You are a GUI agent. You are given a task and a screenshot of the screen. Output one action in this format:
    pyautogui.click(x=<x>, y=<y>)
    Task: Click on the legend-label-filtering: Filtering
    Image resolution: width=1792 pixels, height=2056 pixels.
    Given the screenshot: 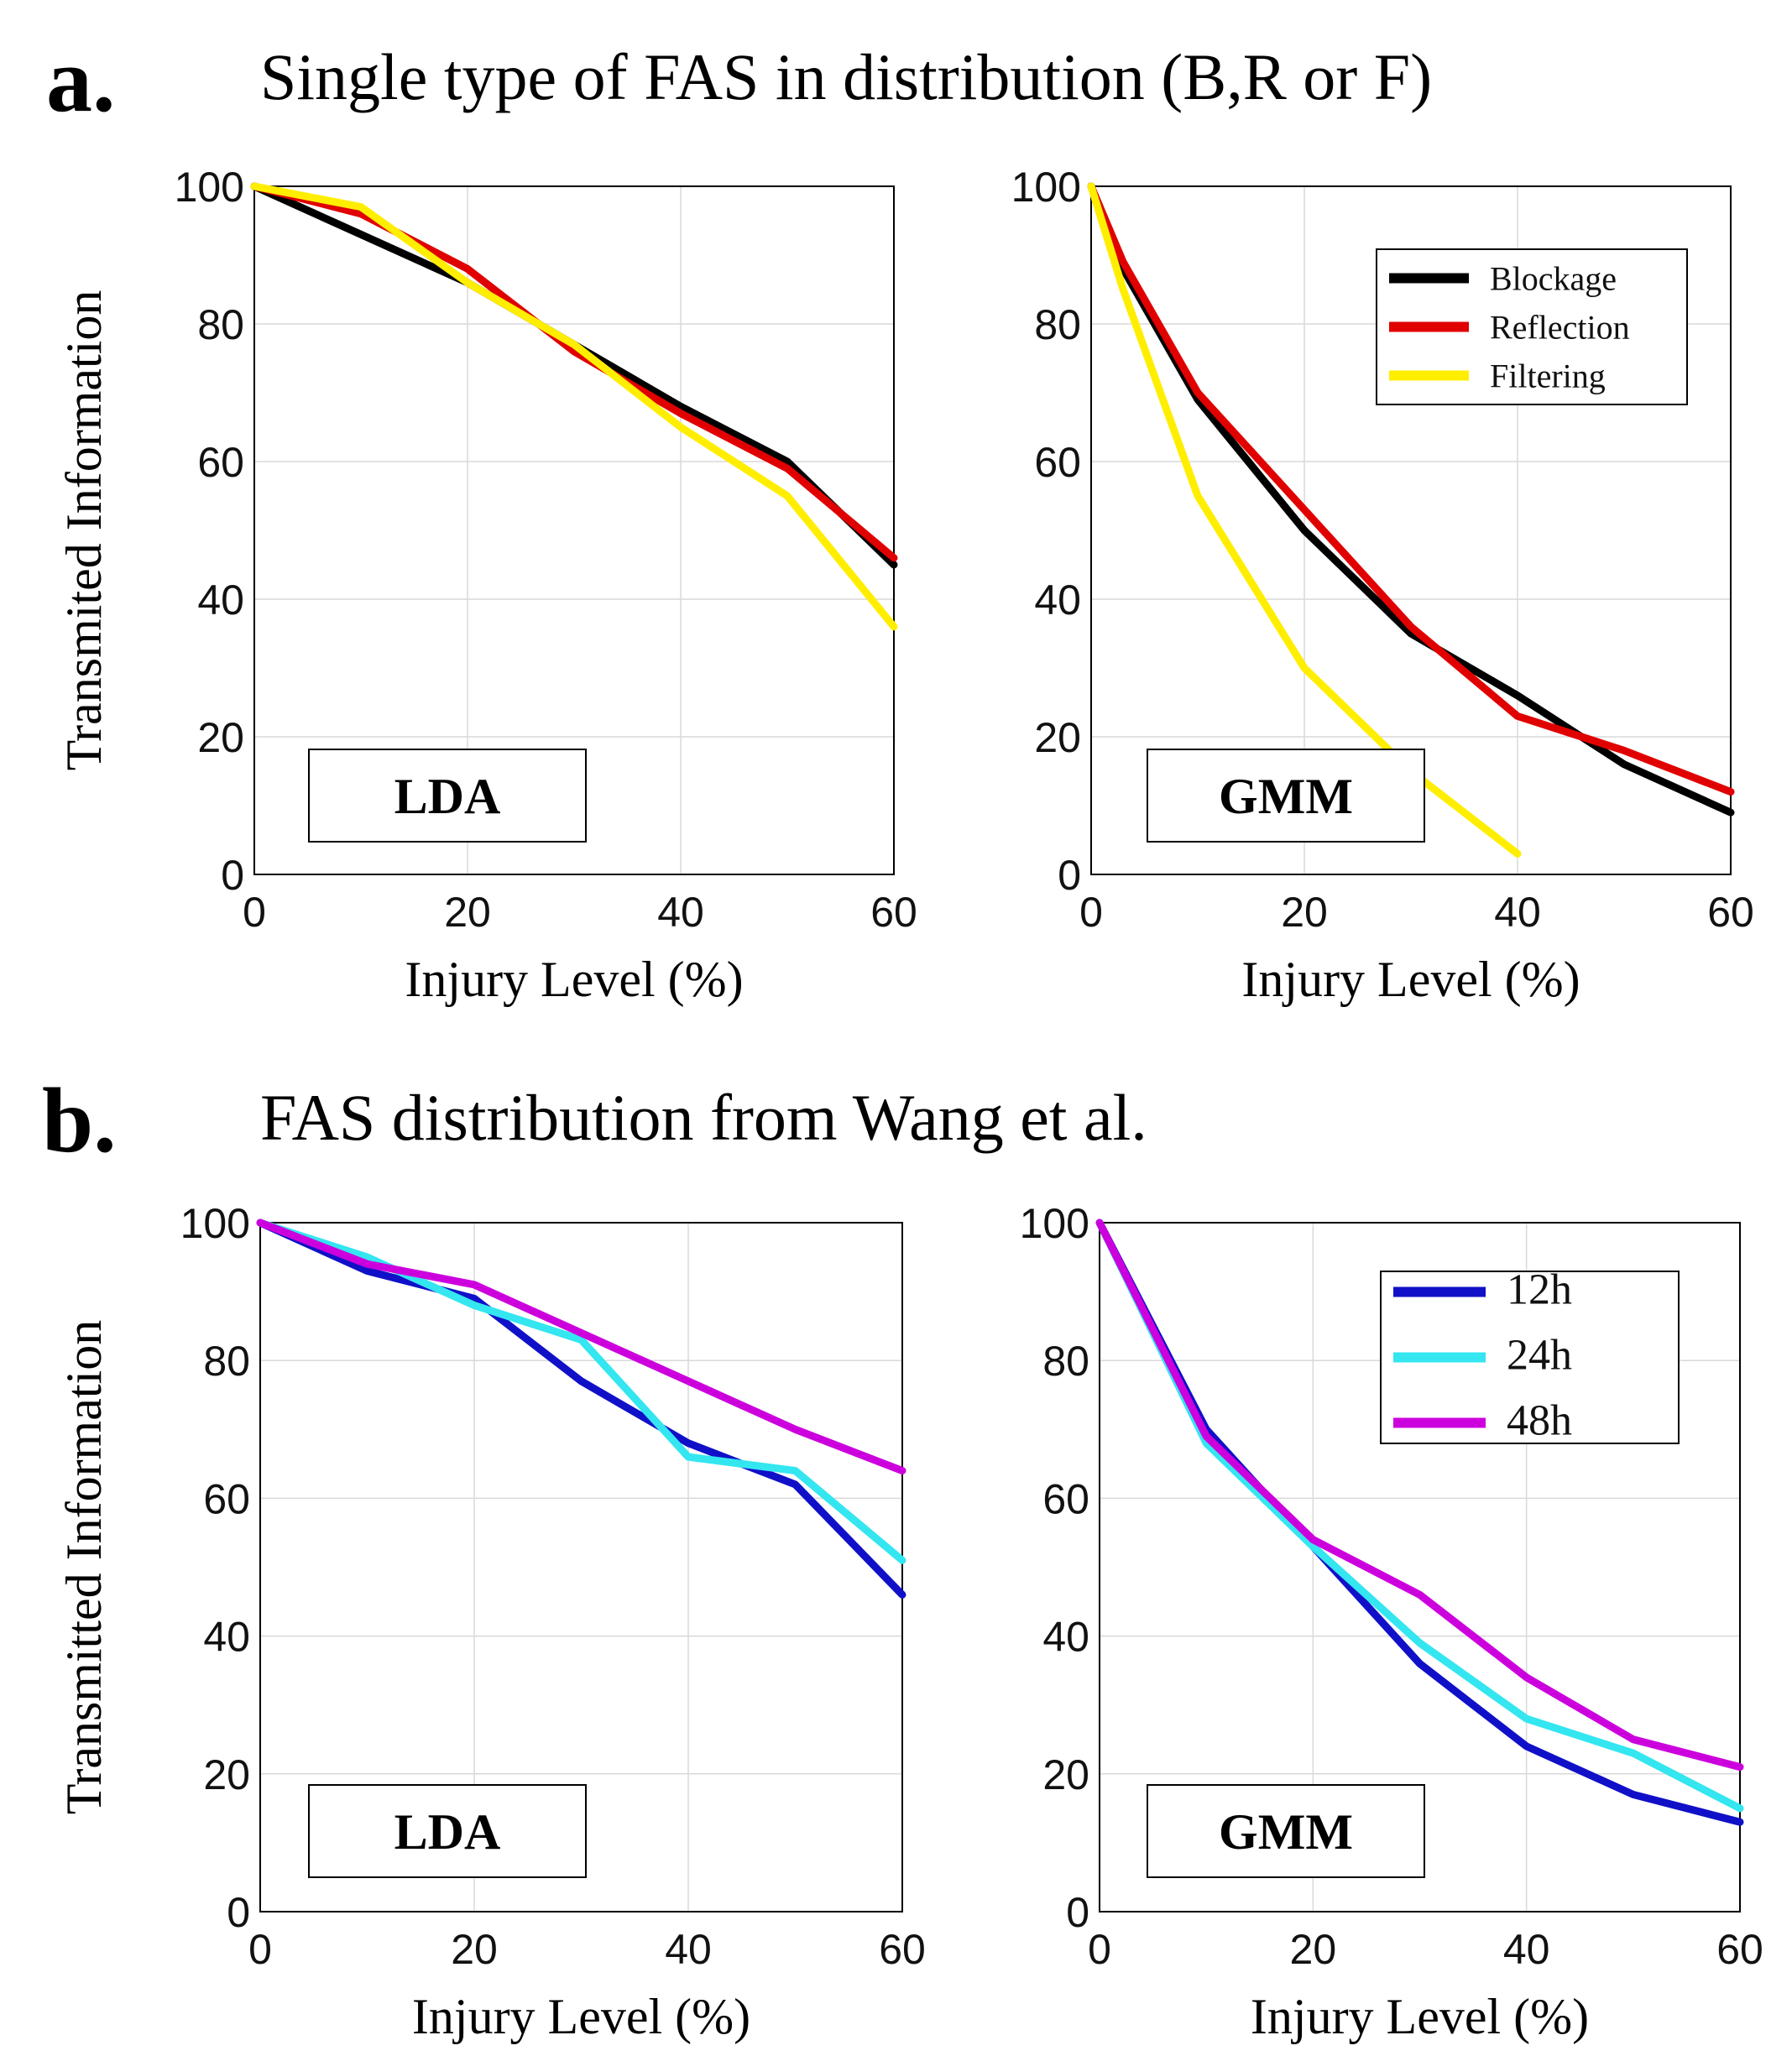 What is the action you would take?
    pyautogui.click(x=1548, y=376)
    